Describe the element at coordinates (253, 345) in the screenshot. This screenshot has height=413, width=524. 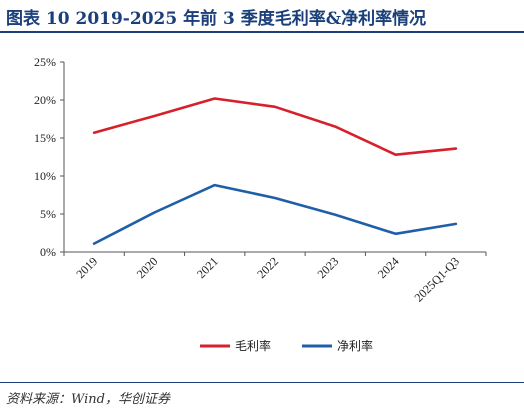
I see `legend-label: 毛利率` at that location.